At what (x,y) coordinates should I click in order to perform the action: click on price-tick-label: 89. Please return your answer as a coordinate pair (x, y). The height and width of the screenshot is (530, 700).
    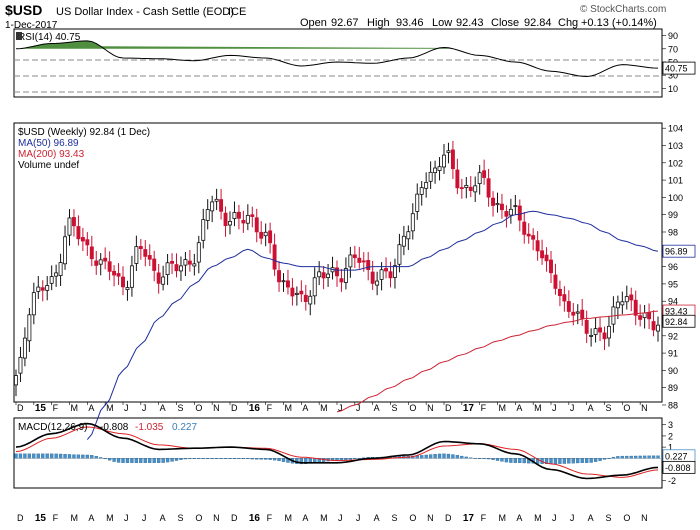
    Looking at the image, I should click on (673, 388).